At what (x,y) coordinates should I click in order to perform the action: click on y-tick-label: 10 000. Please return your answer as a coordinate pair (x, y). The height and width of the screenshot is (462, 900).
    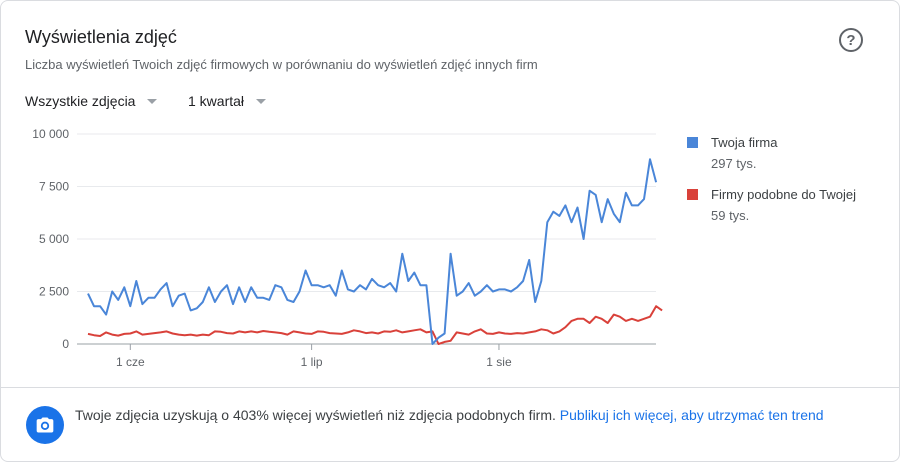
    Looking at the image, I should click on (50, 134).